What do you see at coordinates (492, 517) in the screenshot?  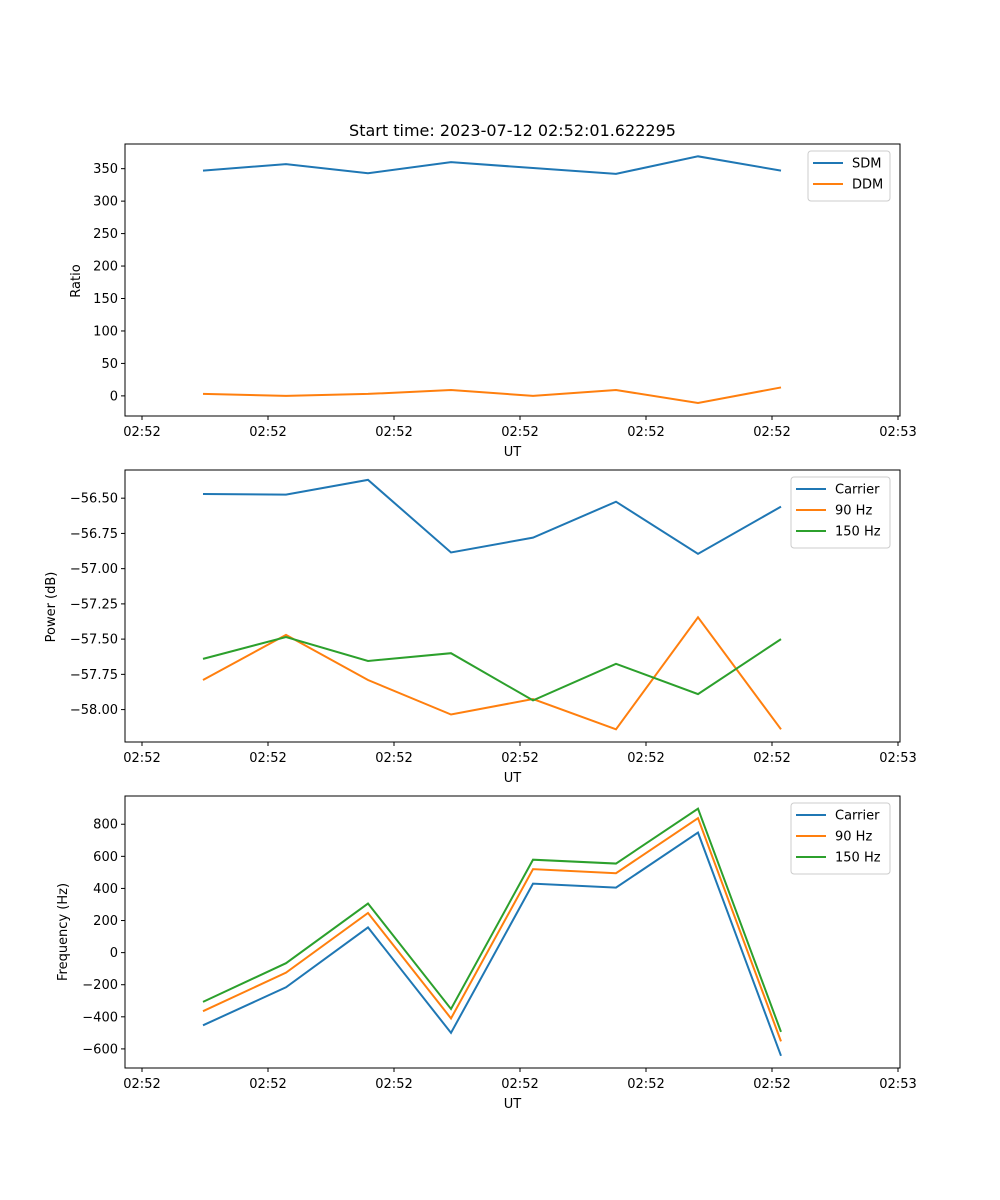 I see `power-chart-line-carrier` at bounding box center [492, 517].